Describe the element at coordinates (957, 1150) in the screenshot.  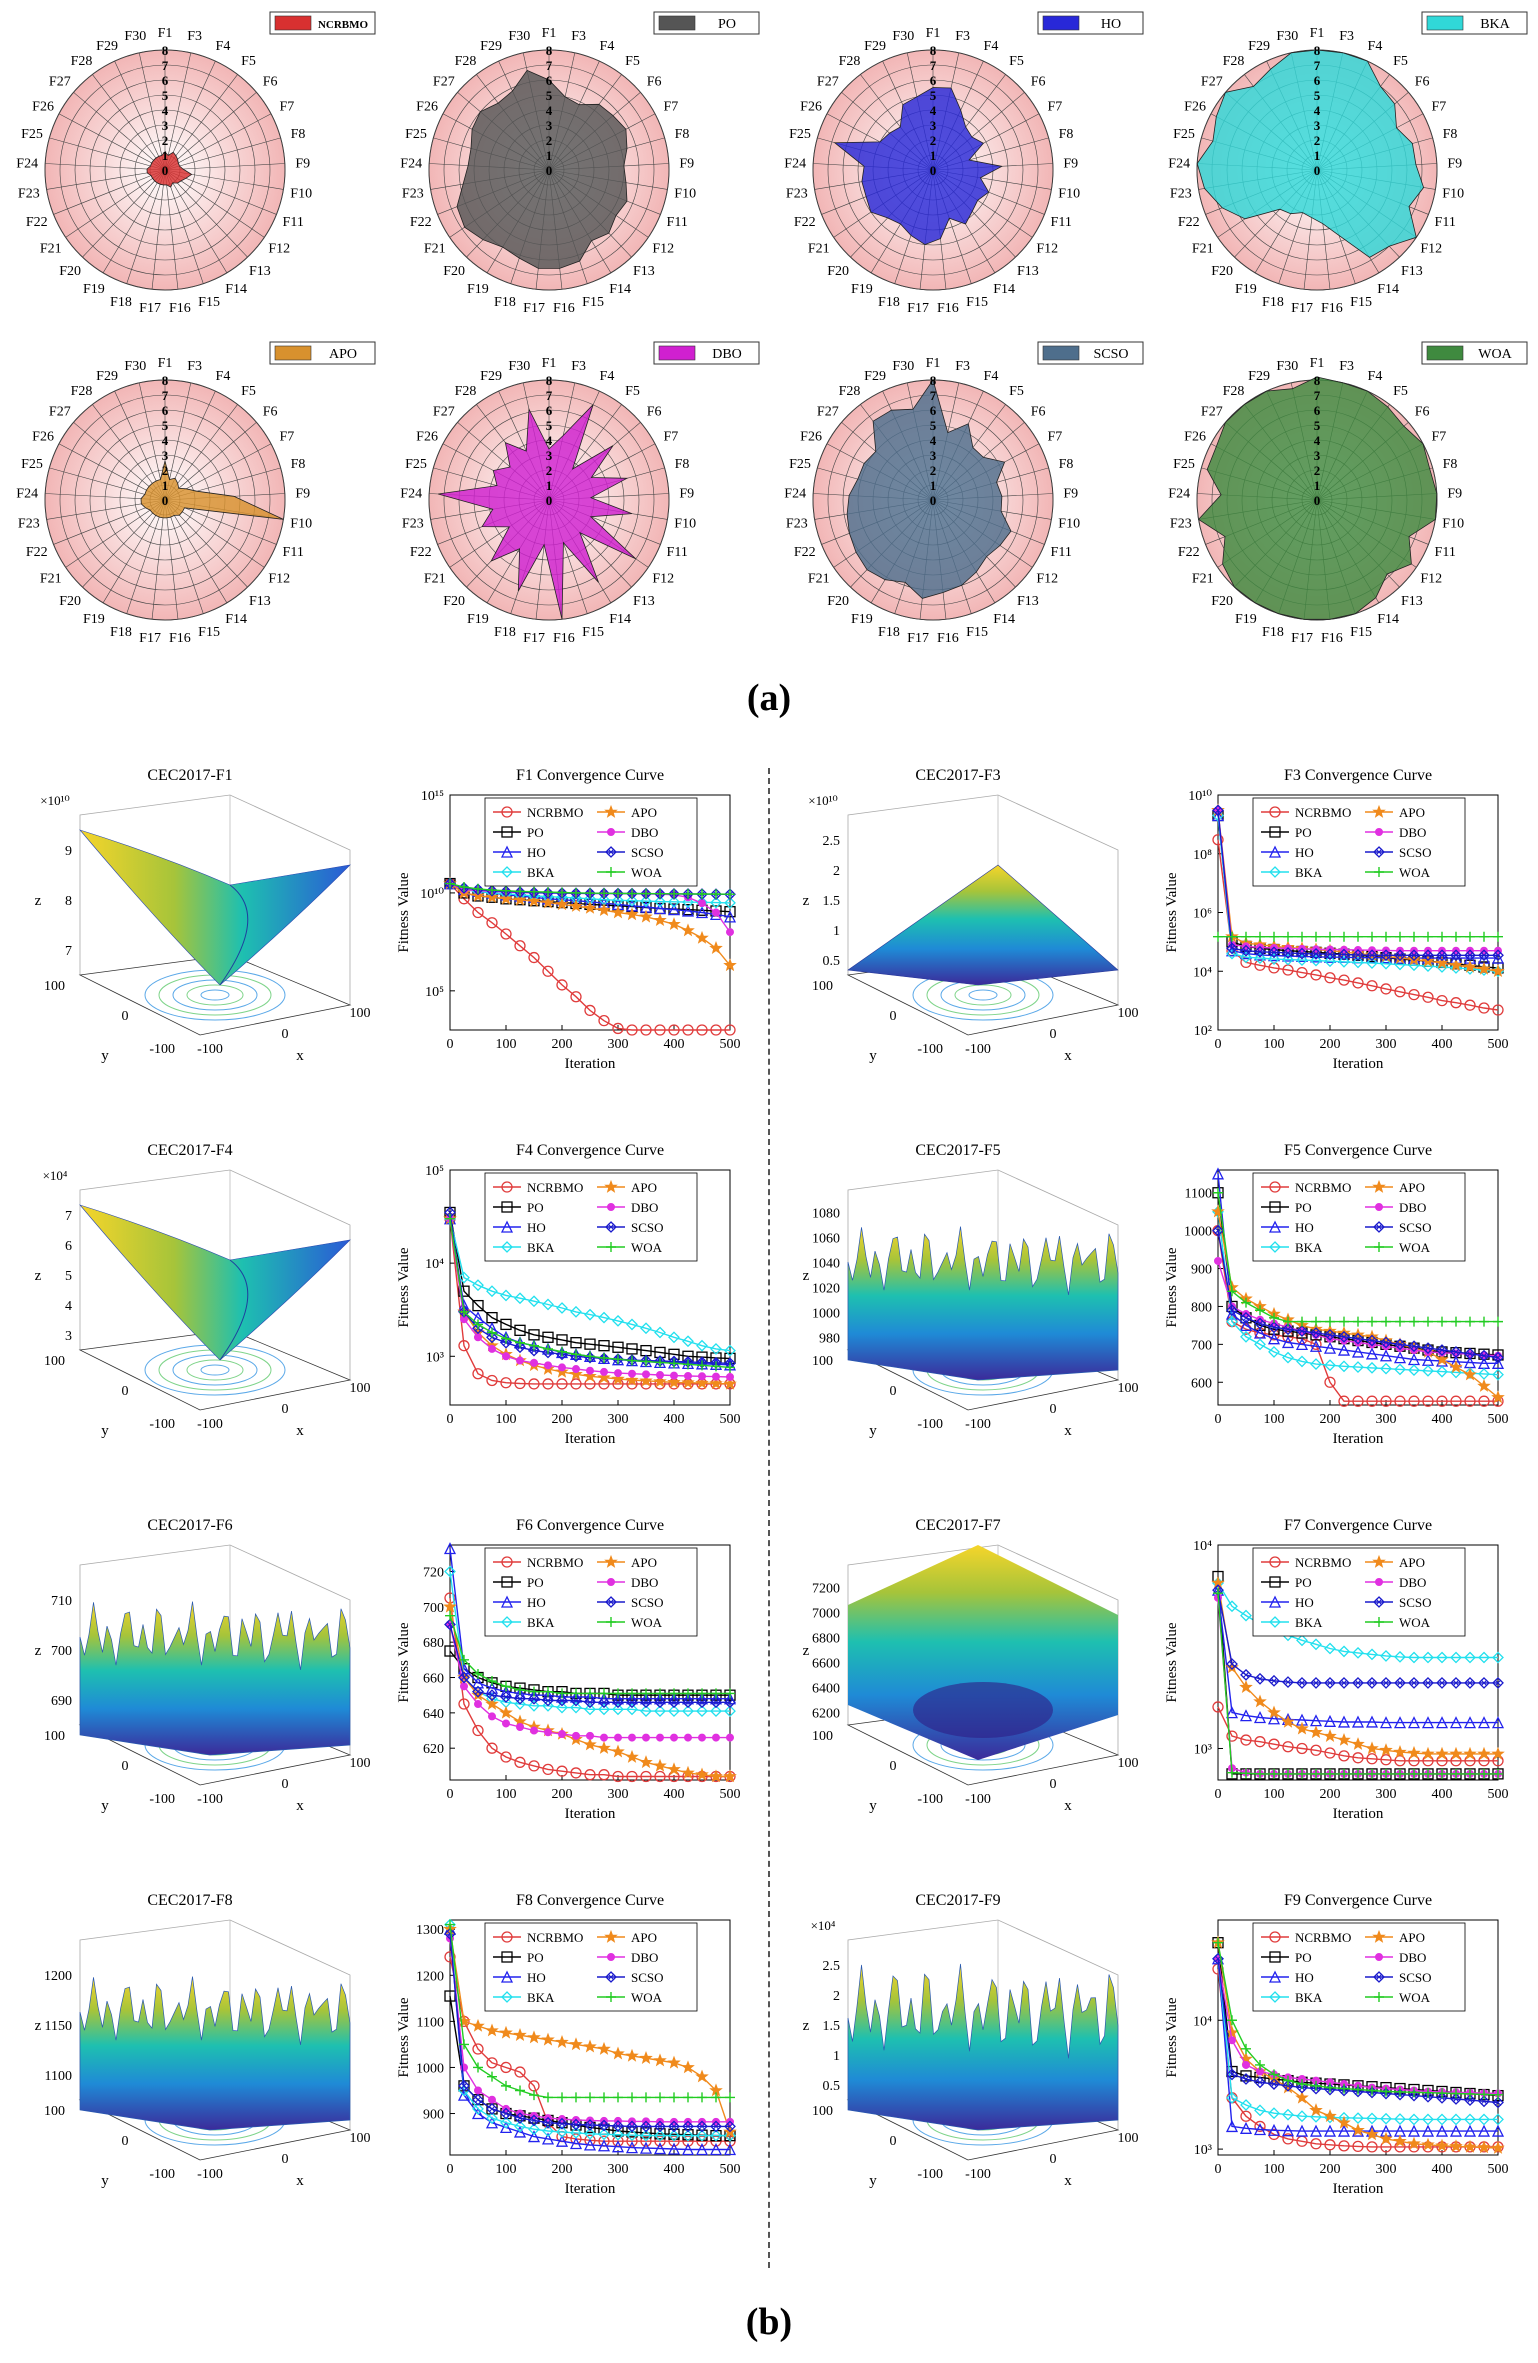
I see `surface-title: CEC2017-F5` at that location.